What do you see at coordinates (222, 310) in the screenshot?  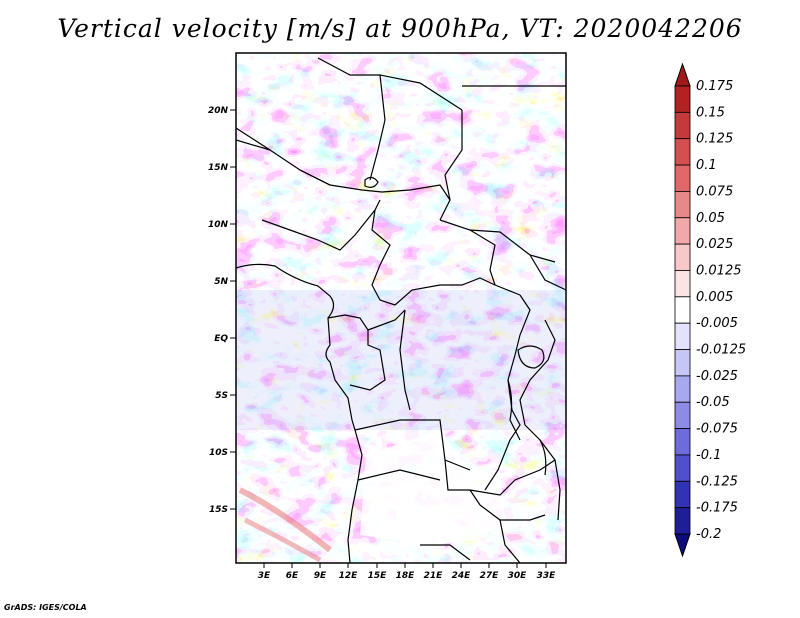 I see `latitude-axis: 20N 15N 10N 5N EQ 5S 10S 15S` at bounding box center [222, 310].